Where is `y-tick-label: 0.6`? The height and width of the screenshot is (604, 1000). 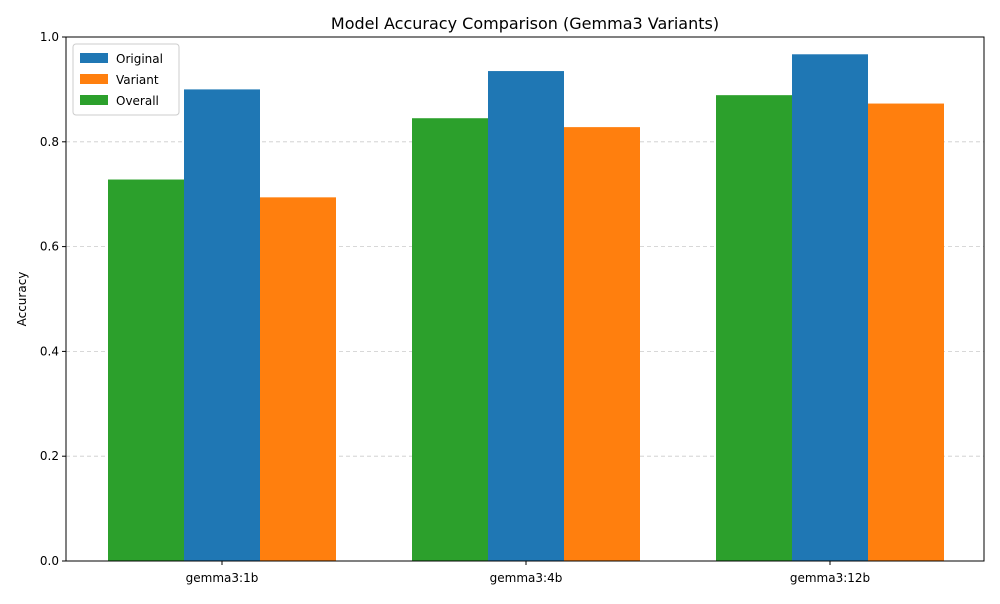
y-tick-label: 0.6 is located at coordinates (49, 247).